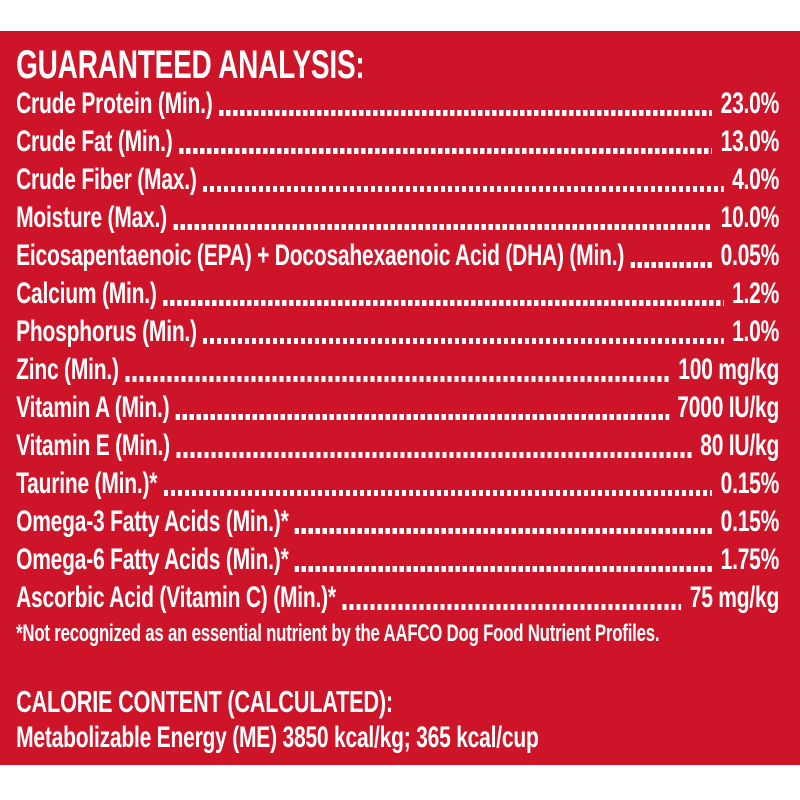  What do you see at coordinates (190, 65) in the screenshot?
I see `guaranteed-analysis-title: GUARANTEED ANALYSIS:` at bounding box center [190, 65].